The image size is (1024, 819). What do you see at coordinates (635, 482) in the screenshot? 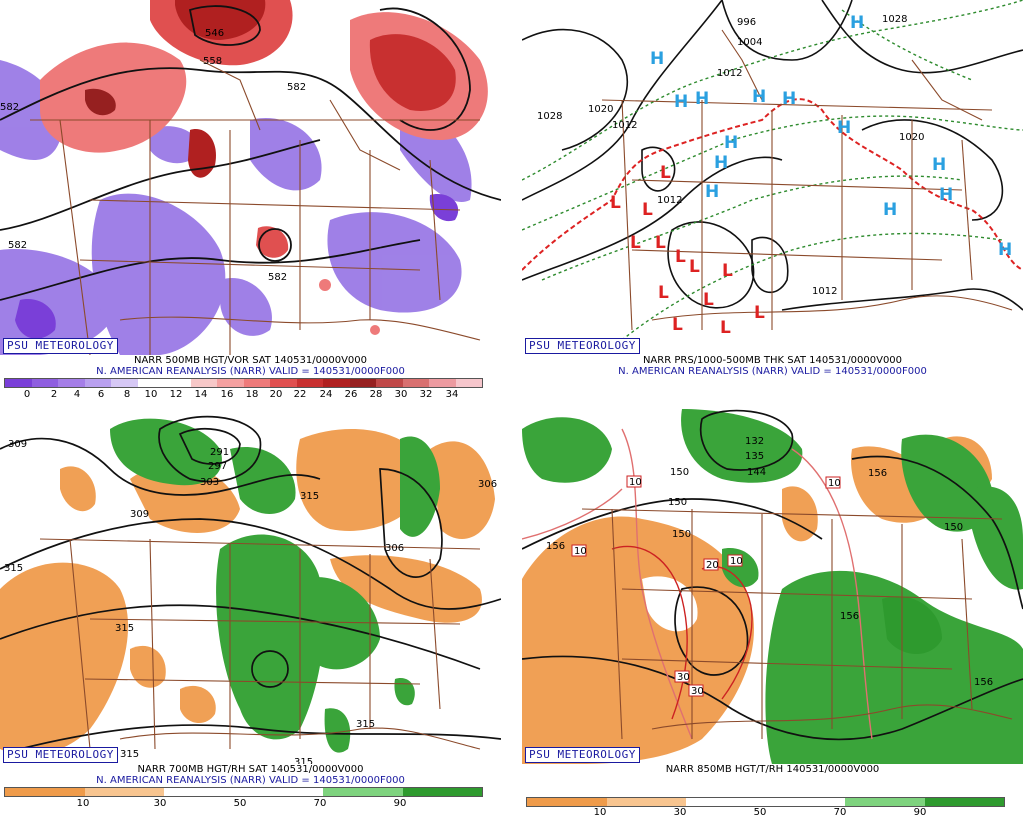
I see `temperature-label: 10` at bounding box center [635, 482].